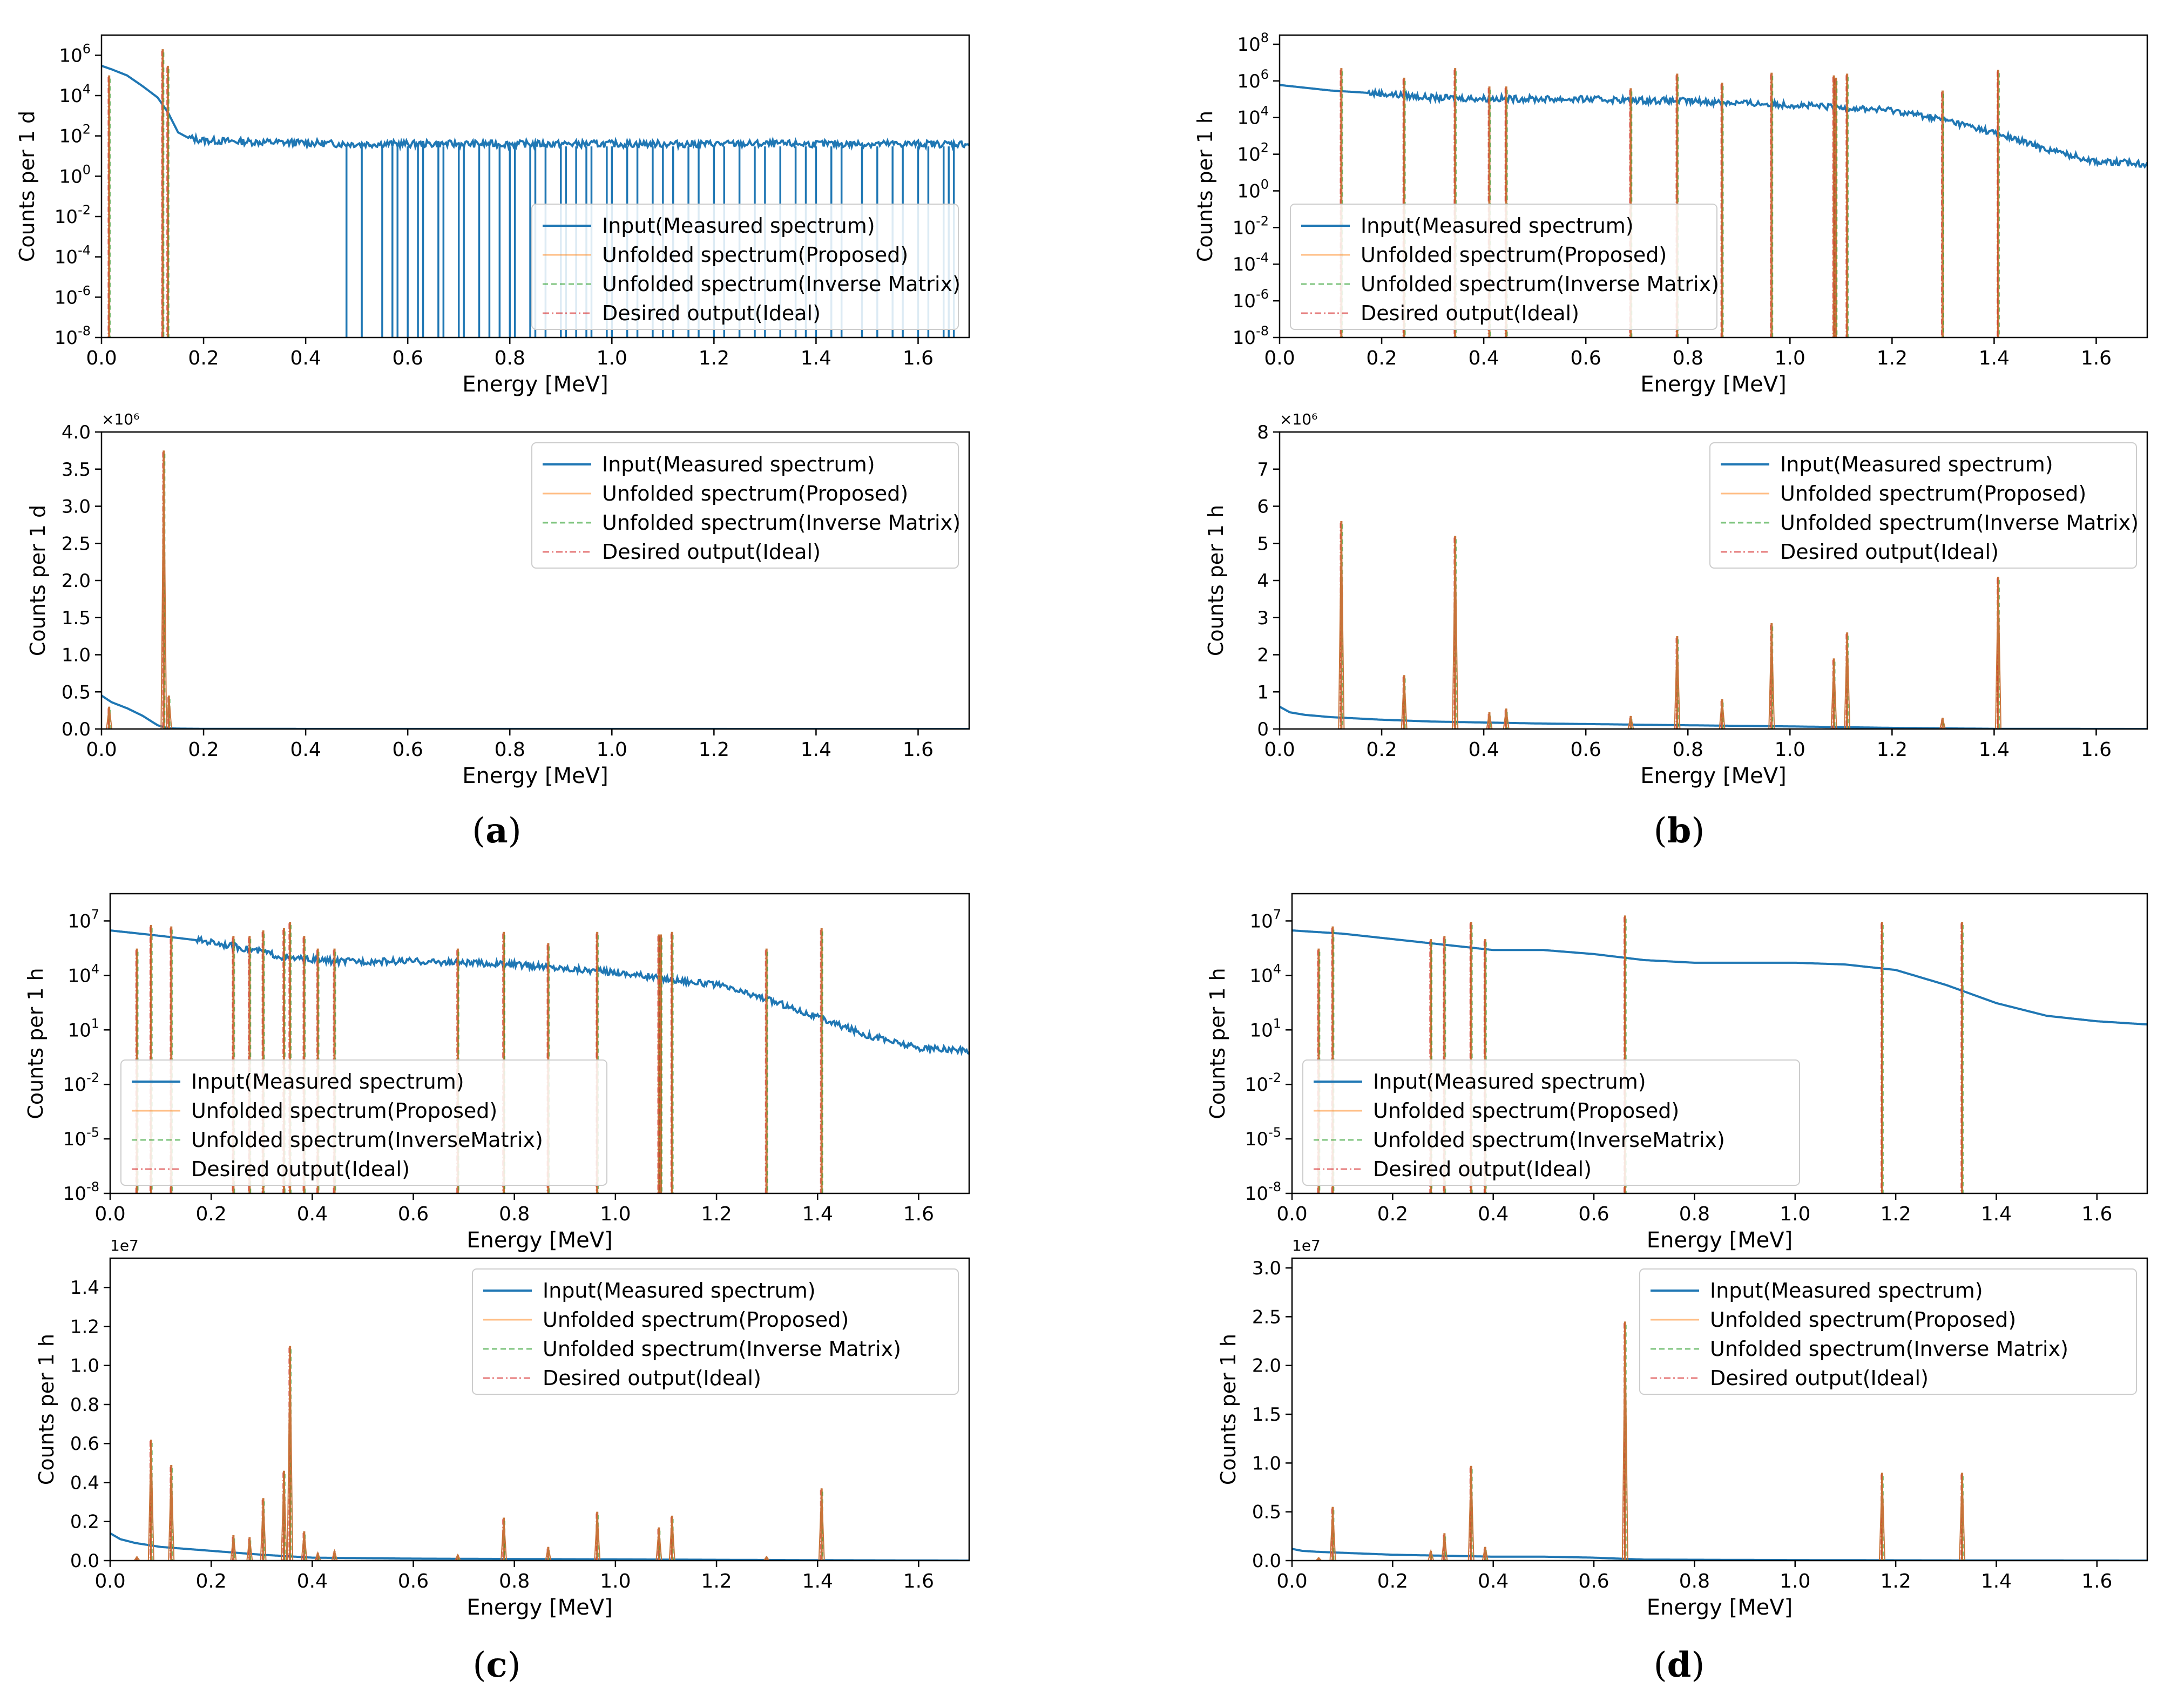 The image size is (2171, 1708). What do you see at coordinates (75, 135) in the screenshot?
I see `y-tick-label: 10²` at bounding box center [75, 135].